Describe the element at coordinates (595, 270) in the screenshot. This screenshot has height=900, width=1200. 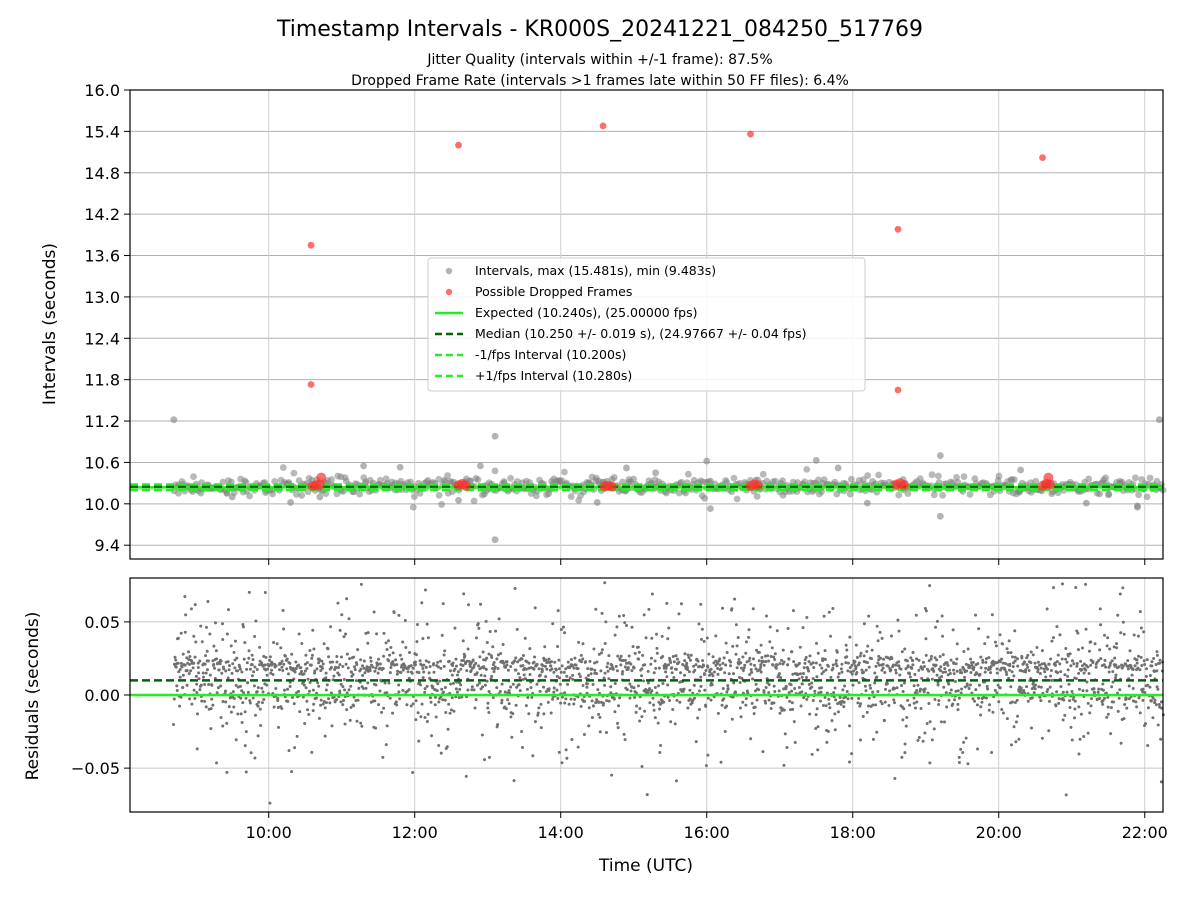
I see `legend-label-intervals: Intervals, max (15.481s), min (9.483s)` at that location.